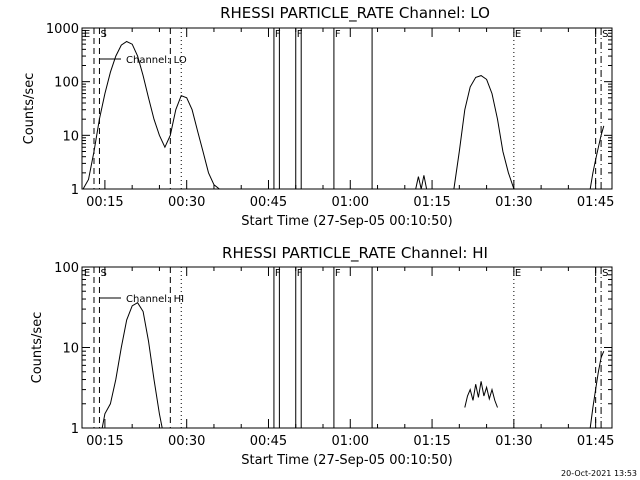 The width and height of the screenshot is (640, 480). What do you see at coordinates (62, 29) in the screenshot?
I see `y-tick-label: 1000` at bounding box center [62, 29].